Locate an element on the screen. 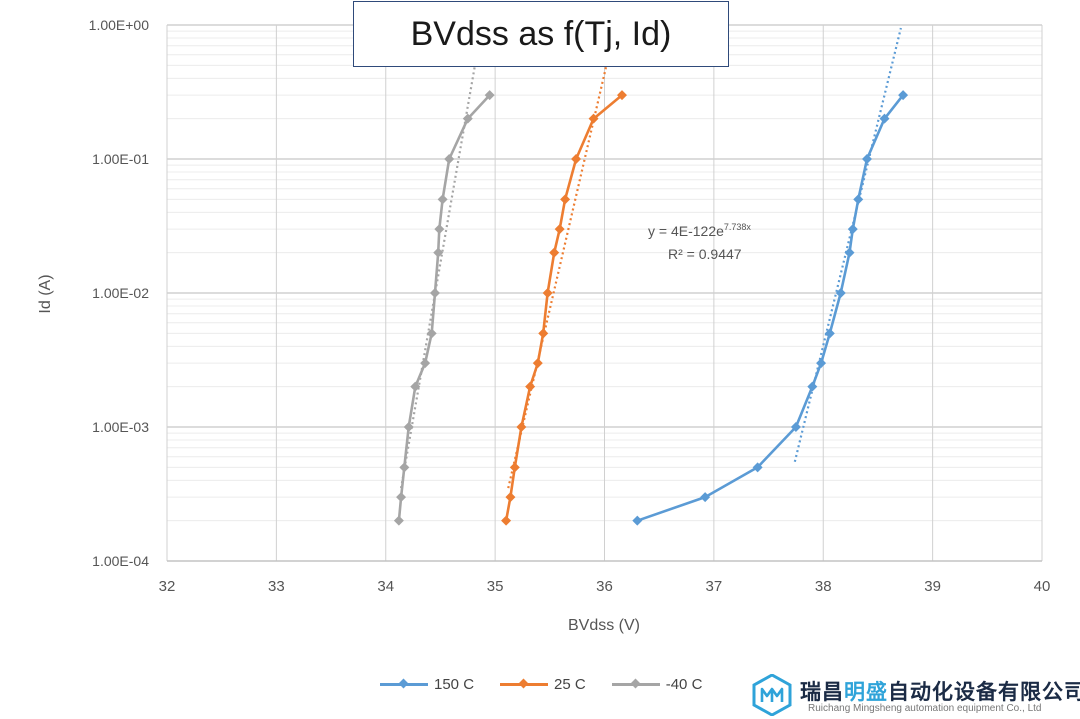  legend-item-25c: 25 C is located at coordinates (543, 684).